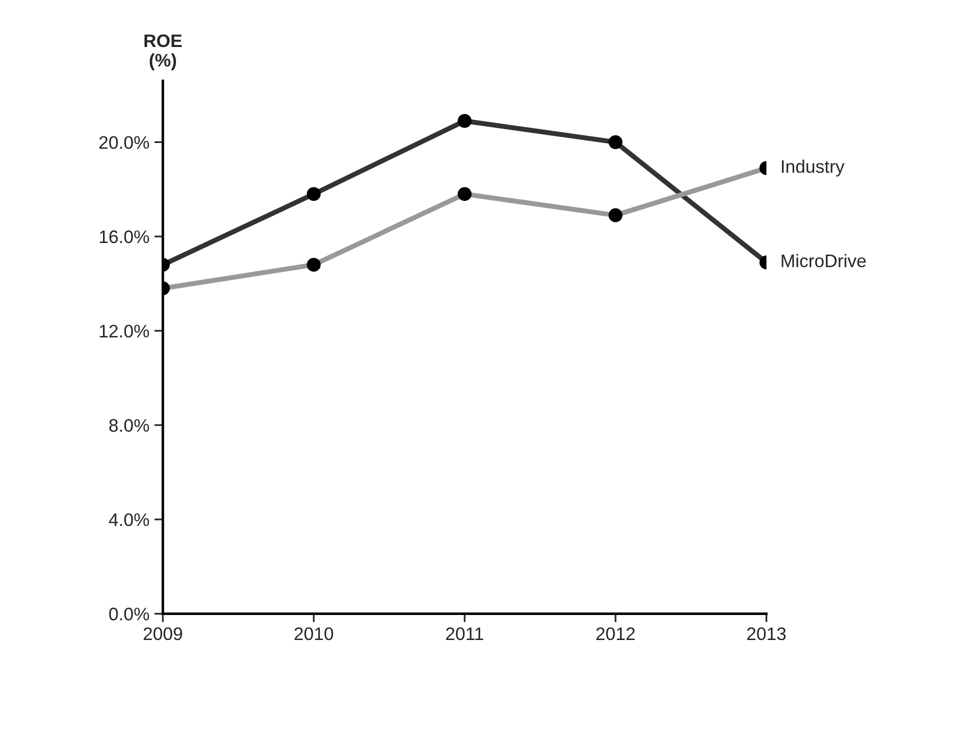 The width and height of the screenshot is (958, 735). Describe the element at coordinates (163, 633) in the screenshot. I see `x-tick-label: 2009` at that location.